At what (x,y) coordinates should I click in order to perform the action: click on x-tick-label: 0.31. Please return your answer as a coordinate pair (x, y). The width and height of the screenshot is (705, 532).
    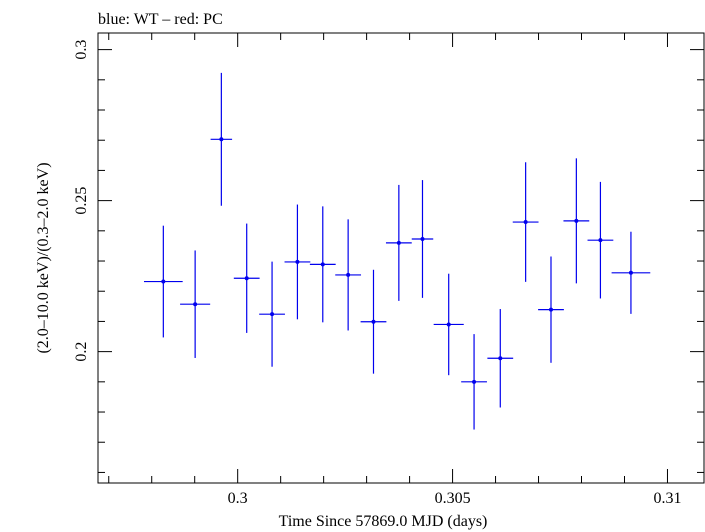
    Looking at the image, I should click on (667, 498).